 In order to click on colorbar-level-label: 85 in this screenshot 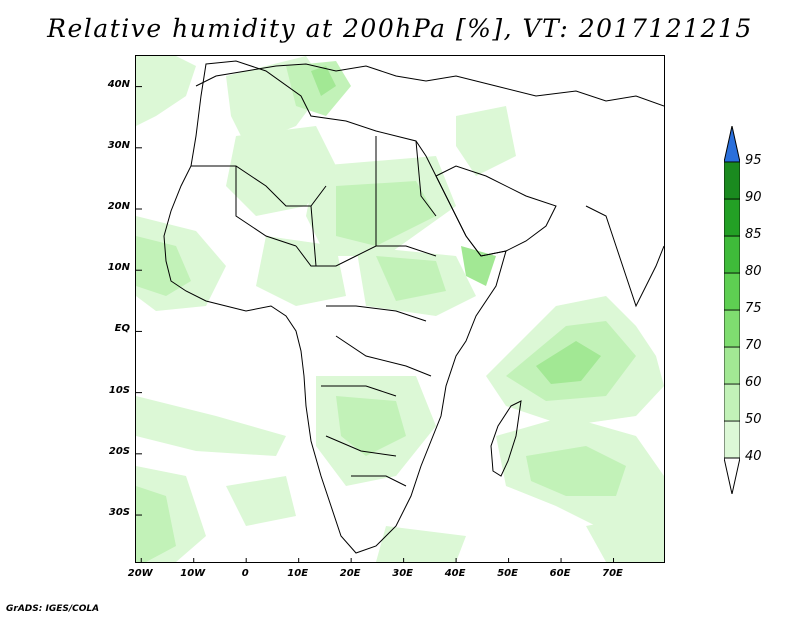, I will do `click(753, 234)`.